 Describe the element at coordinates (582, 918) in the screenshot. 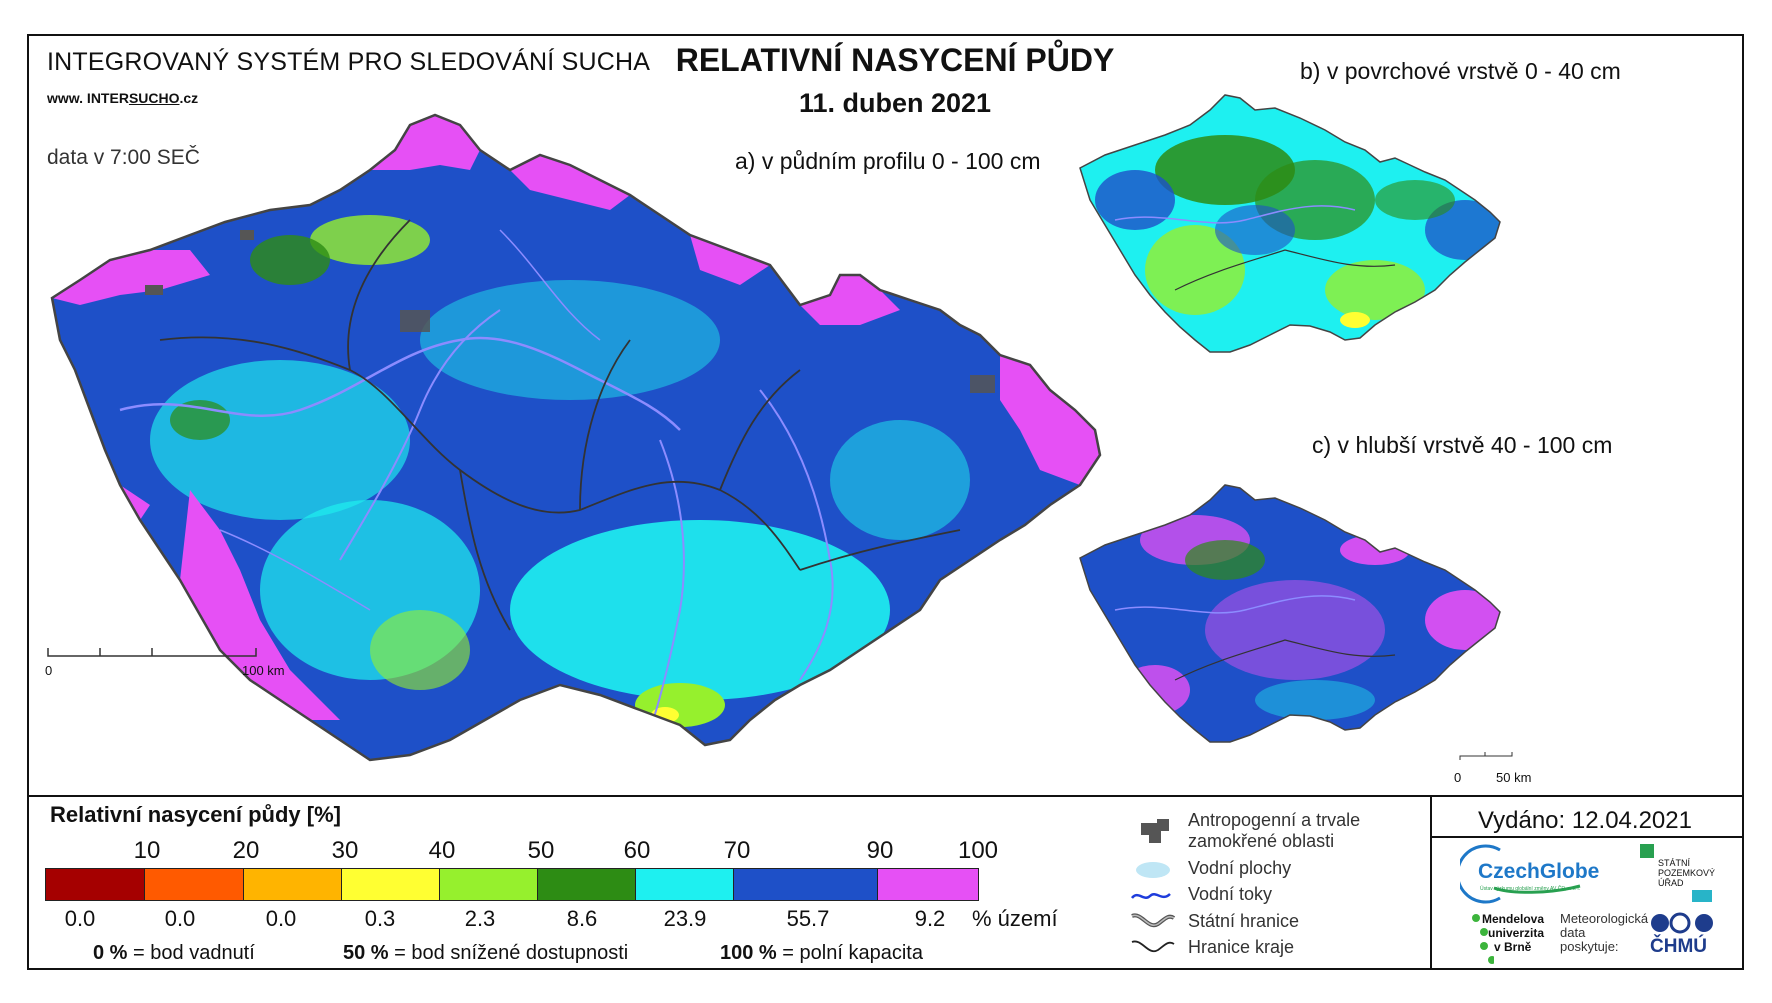

I see `legend-share-6: 8.6` at that location.